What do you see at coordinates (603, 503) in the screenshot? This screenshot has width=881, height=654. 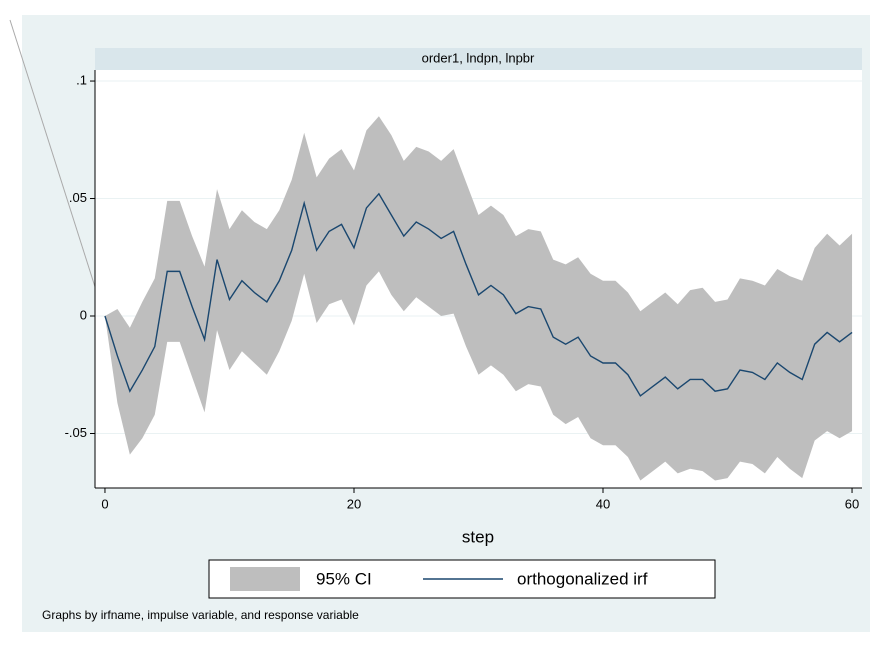 I see `x-tick-label: 40` at bounding box center [603, 503].